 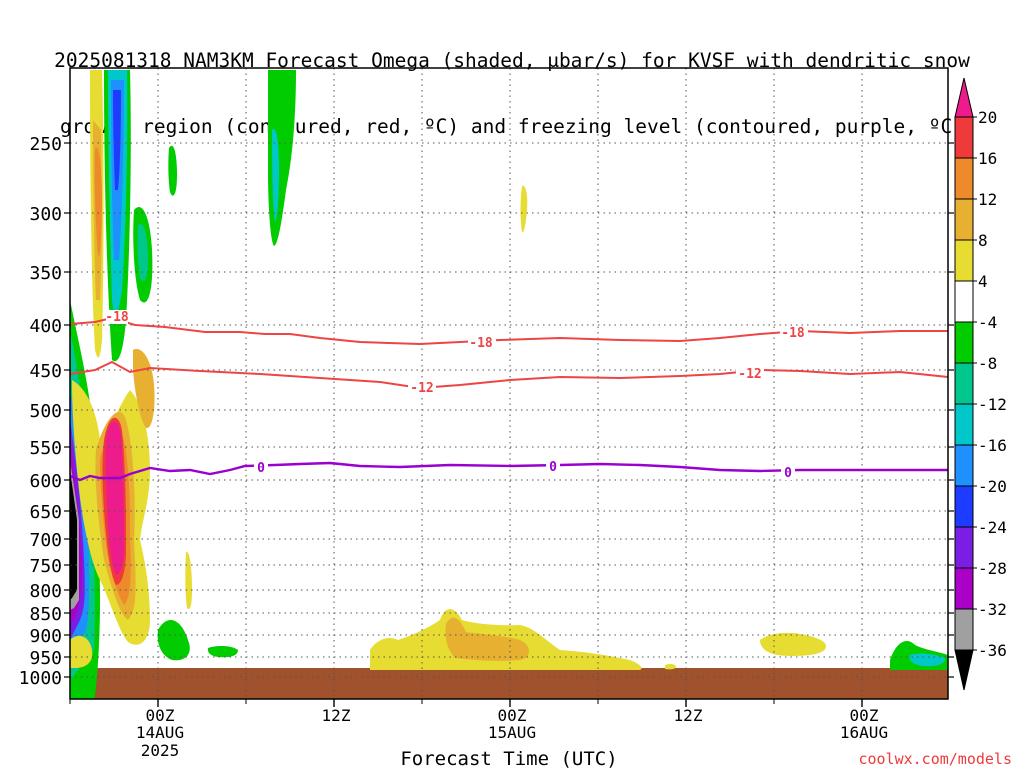 What do you see at coordinates (987, 199) in the screenshot?
I see `colorbar-label: 12` at bounding box center [987, 199].